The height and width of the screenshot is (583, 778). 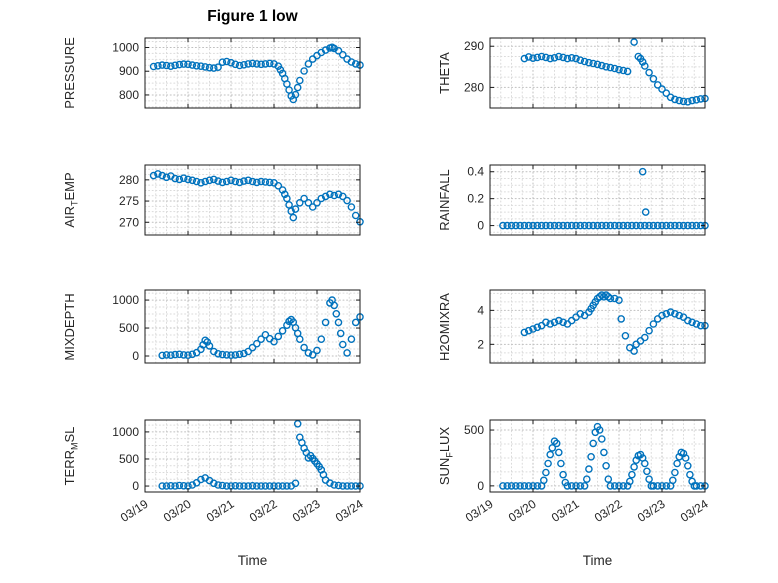 I want to click on y-tick-label: 0, so click(x=135, y=486).